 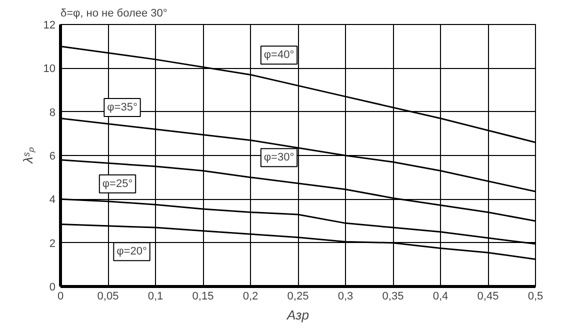 What do you see at coordinates (49, 26) in the screenshot?
I see `y-tick-label: 12` at bounding box center [49, 26].